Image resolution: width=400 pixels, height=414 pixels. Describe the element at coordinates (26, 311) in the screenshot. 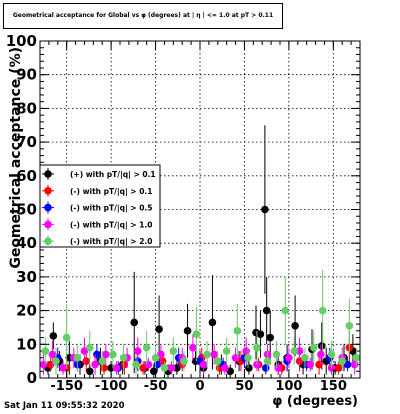

I see `y-tick-label: 20` at that location.